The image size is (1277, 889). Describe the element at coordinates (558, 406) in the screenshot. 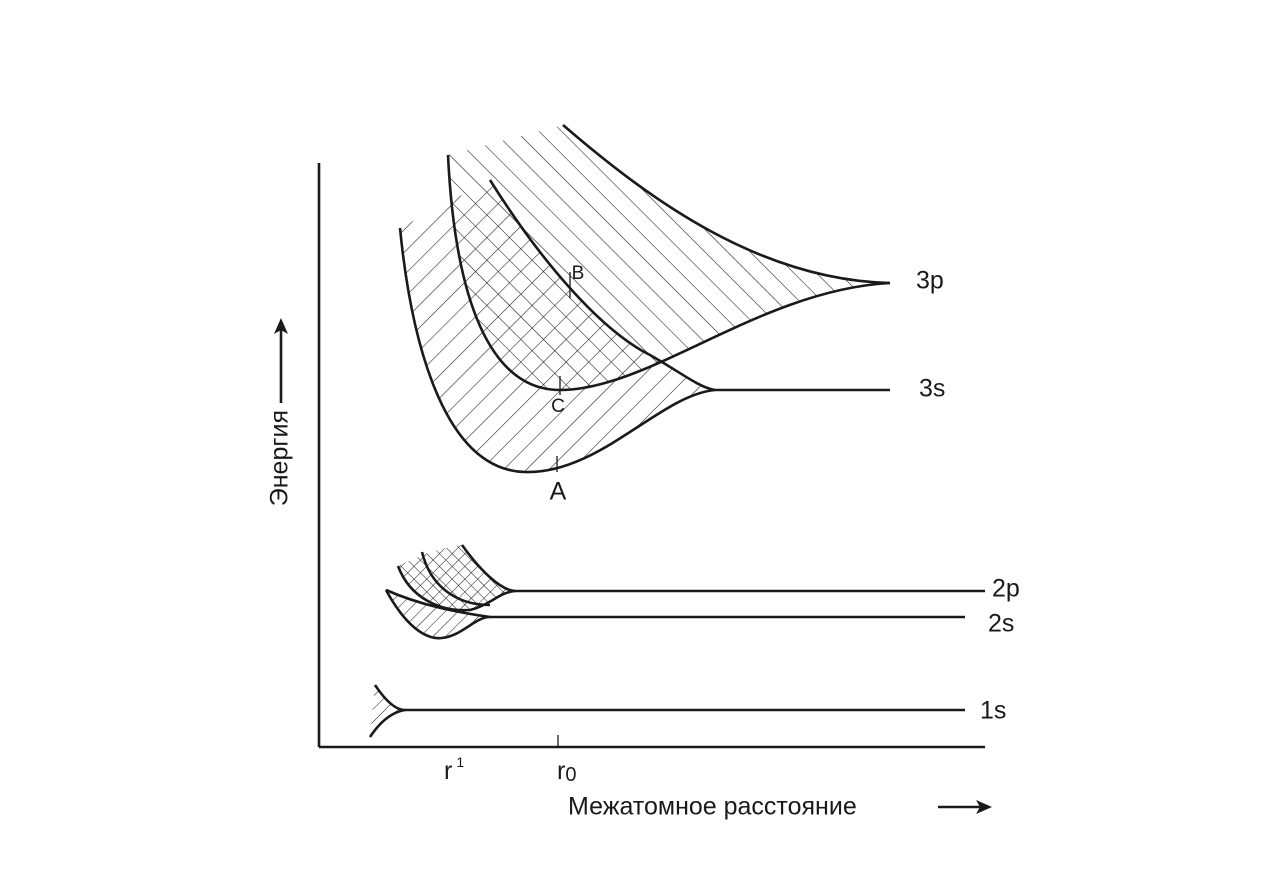

I see `point-label: C` at that location.